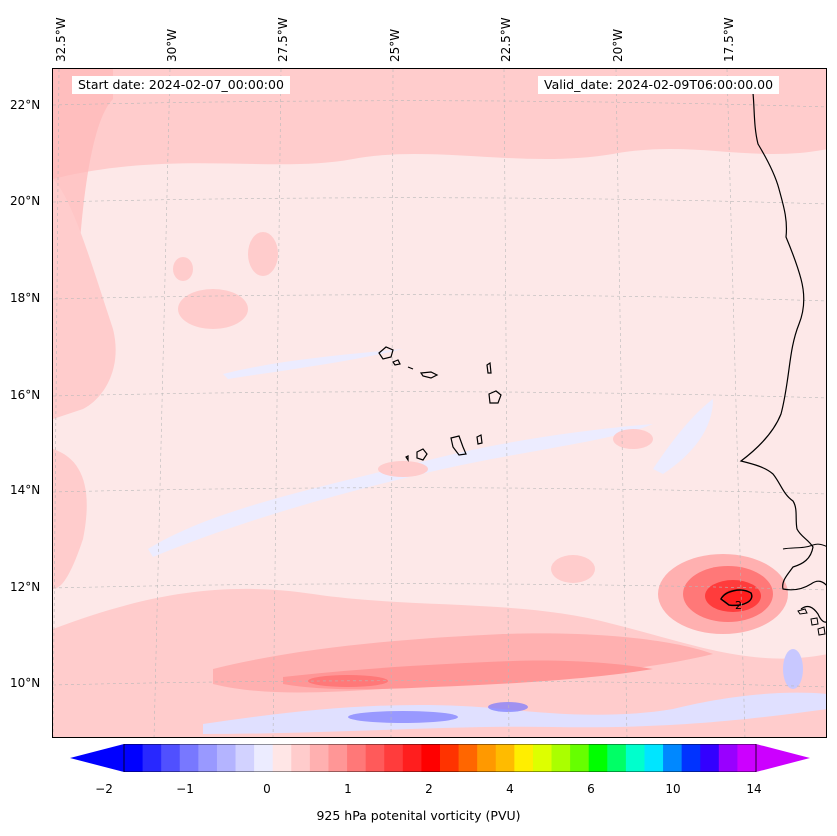 This screenshot has width=837, height=836. What do you see at coordinates (283, 39) in the screenshot?
I see `lon-label-27-5w: 27.5°W` at bounding box center [283, 39].